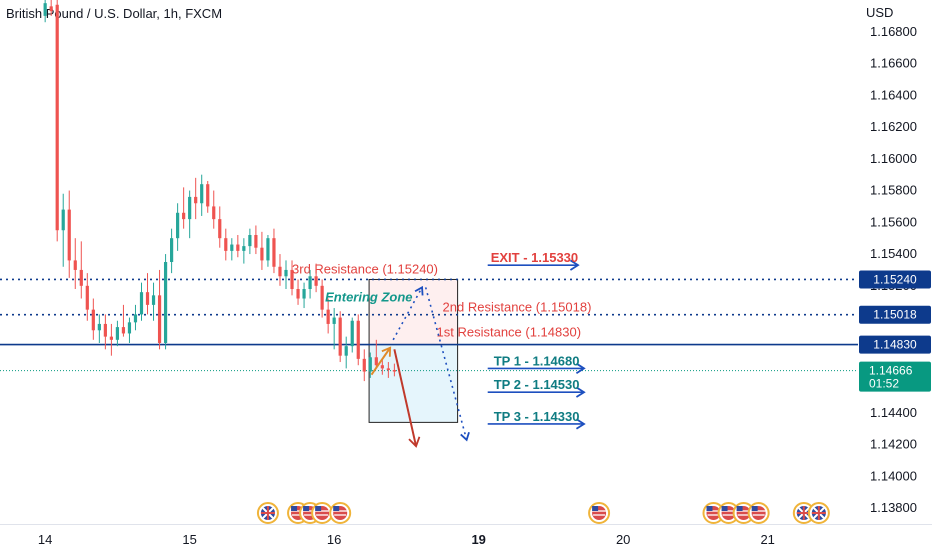  Describe the element at coordinates (574, 265) in the screenshot. I see `exit-arrow-head` at that location.